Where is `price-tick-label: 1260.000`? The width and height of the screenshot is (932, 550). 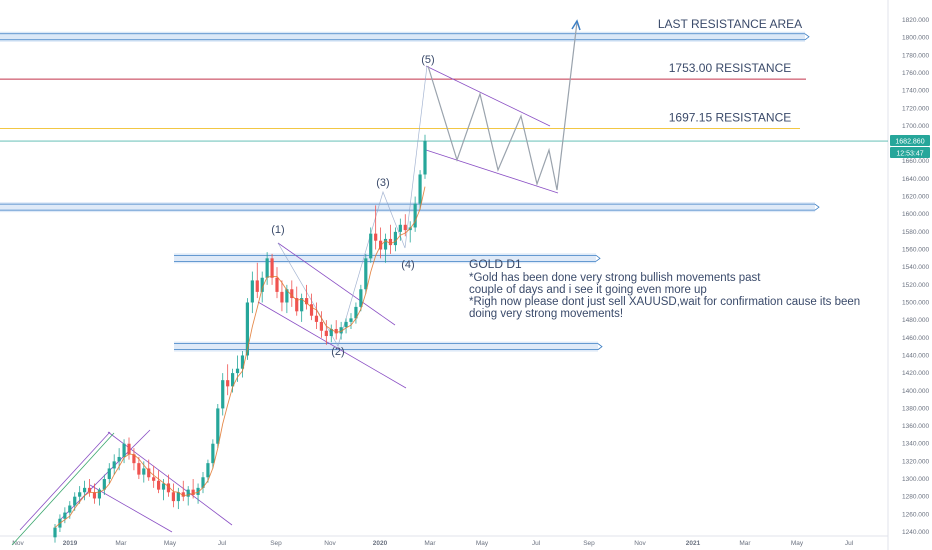 price-tick-label: 1260.000 is located at coordinates (915, 514).